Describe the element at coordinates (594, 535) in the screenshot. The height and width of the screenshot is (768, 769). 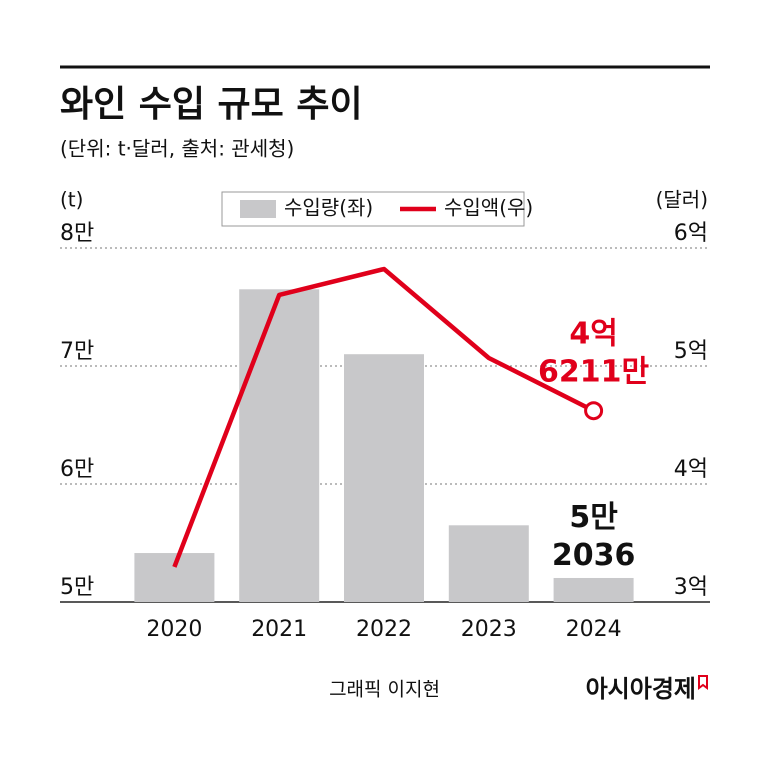
I see `bar-value-label: 5만 2036` at that location.